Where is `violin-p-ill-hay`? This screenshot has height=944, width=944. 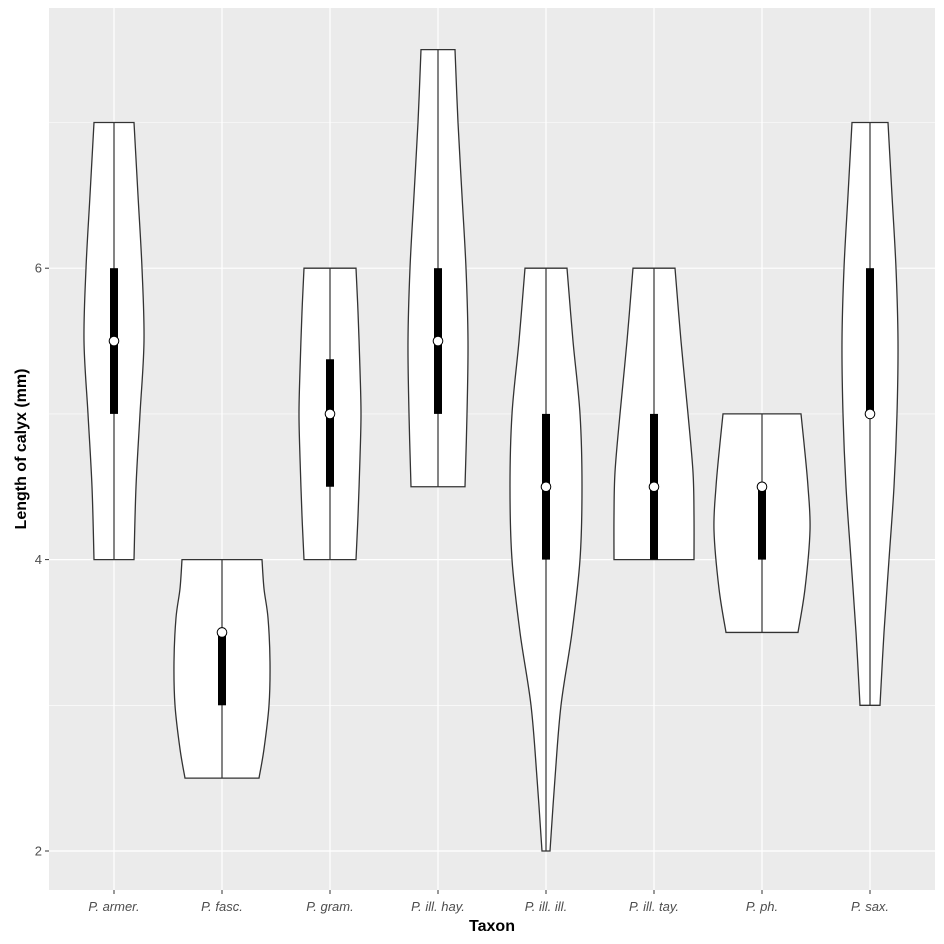 violin-p-ill-hay is located at coordinates (438, 268).